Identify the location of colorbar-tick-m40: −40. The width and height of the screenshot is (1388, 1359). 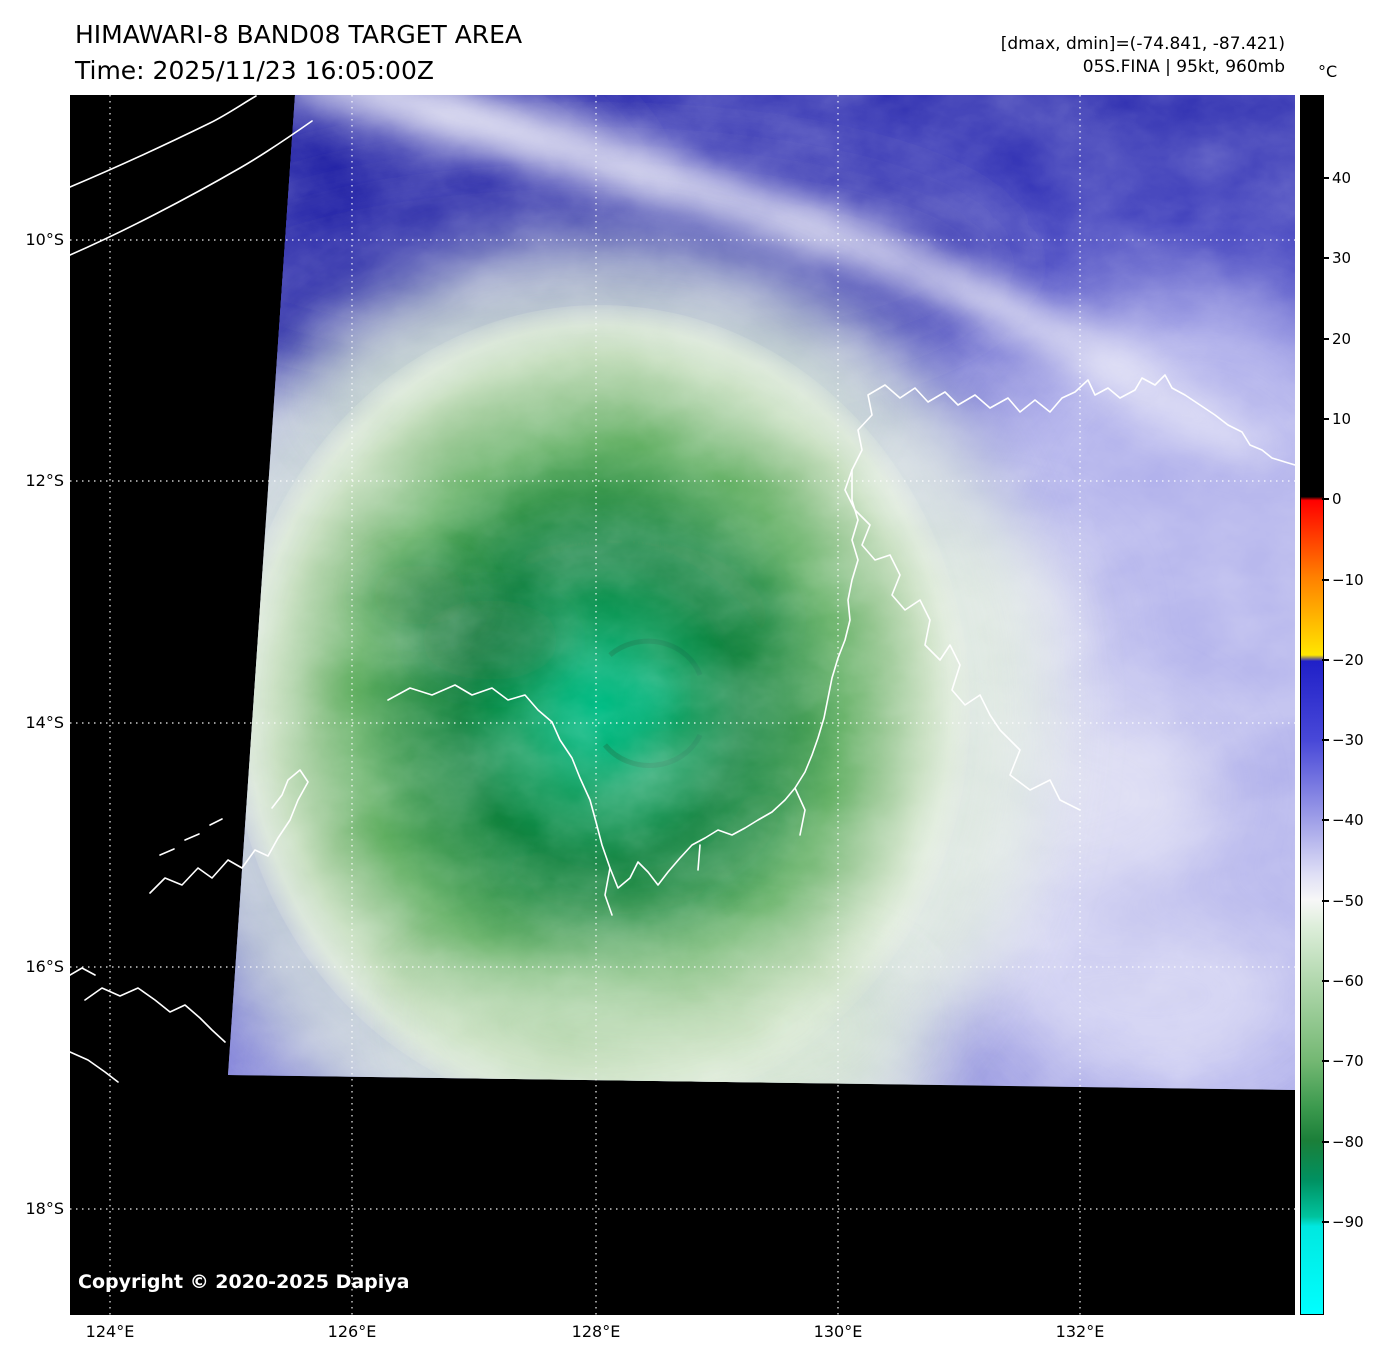
(1343, 820).